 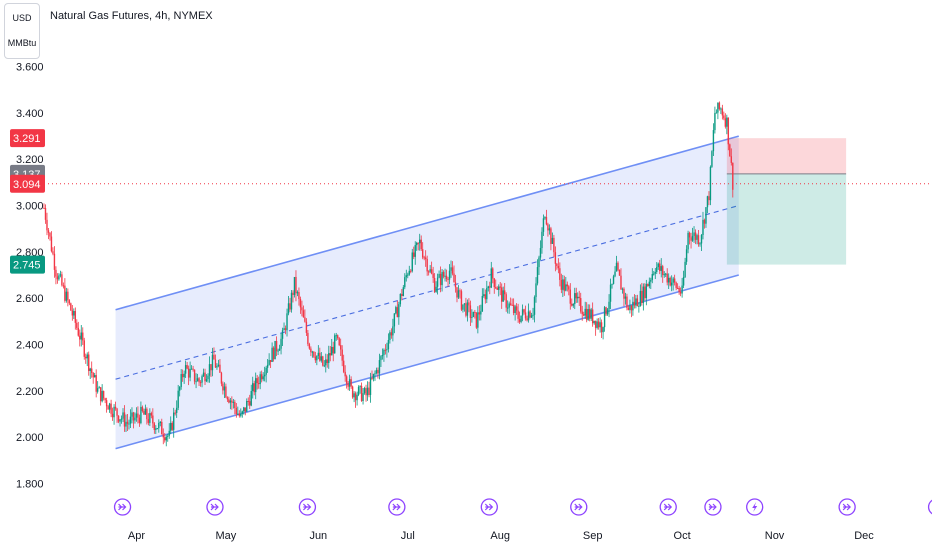 I want to click on short-position-tool, so click(x=786, y=201).